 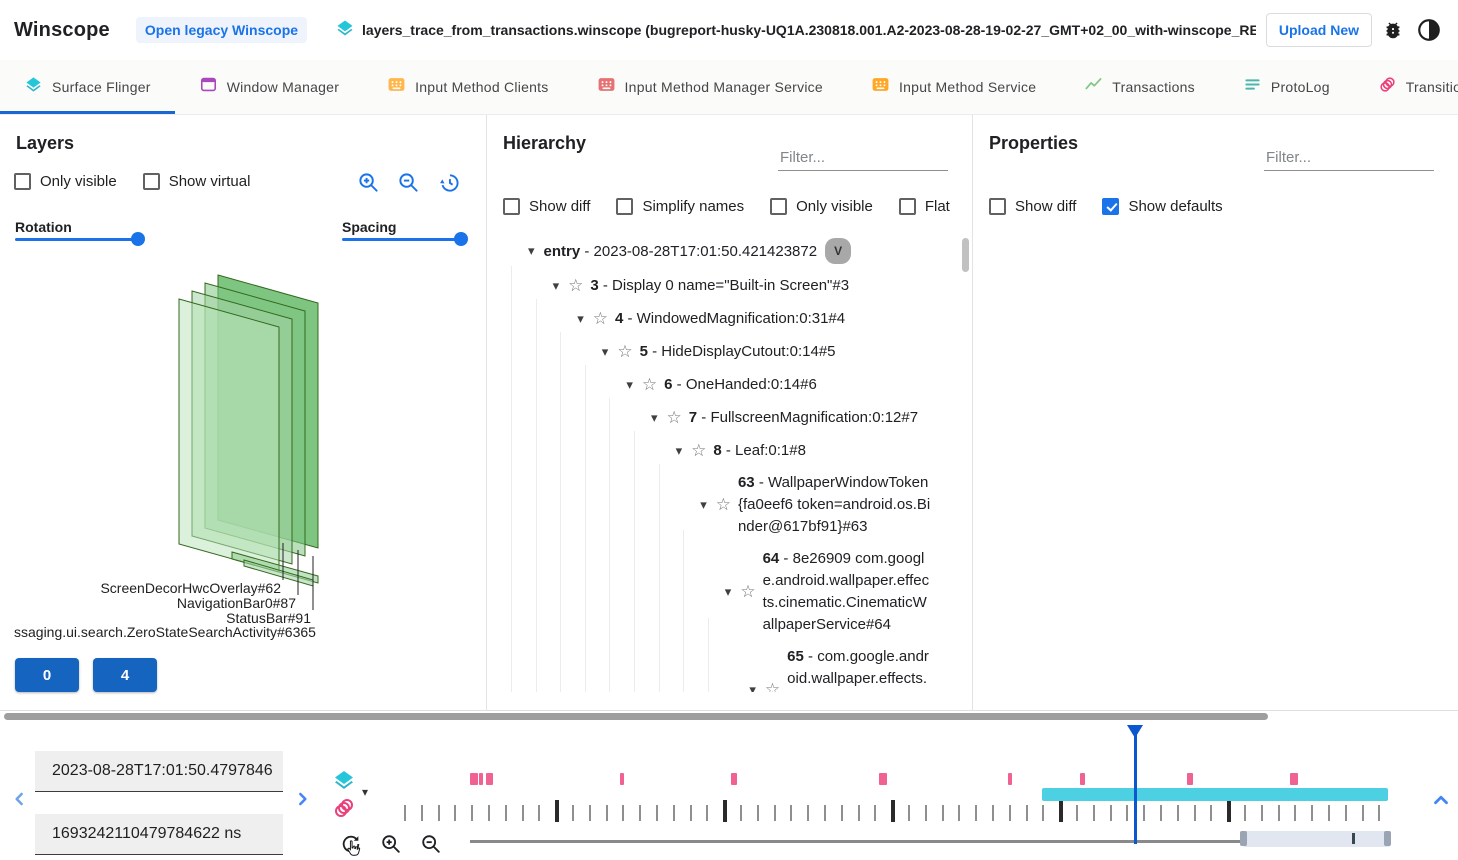 What do you see at coordinates (965, 255) in the screenshot?
I see `hierarchy-scrollbar` at bounding box center [965, 255].